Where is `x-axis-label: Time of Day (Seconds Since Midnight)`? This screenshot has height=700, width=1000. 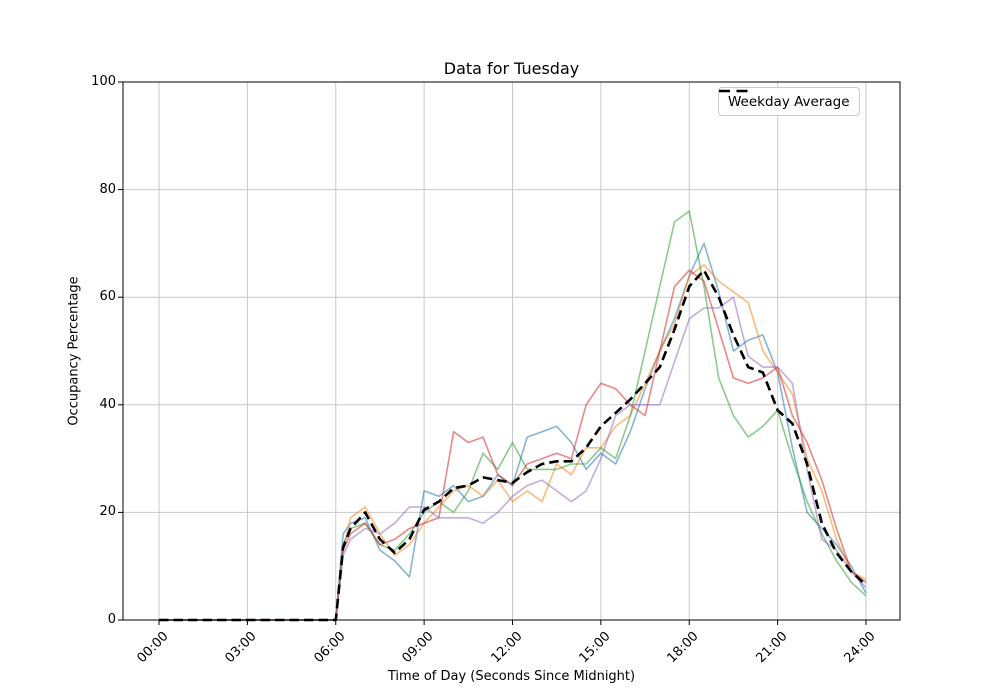
x-axis-label: Time of Day (Seconds Since Midnight) is located at coordinates (511, 676).